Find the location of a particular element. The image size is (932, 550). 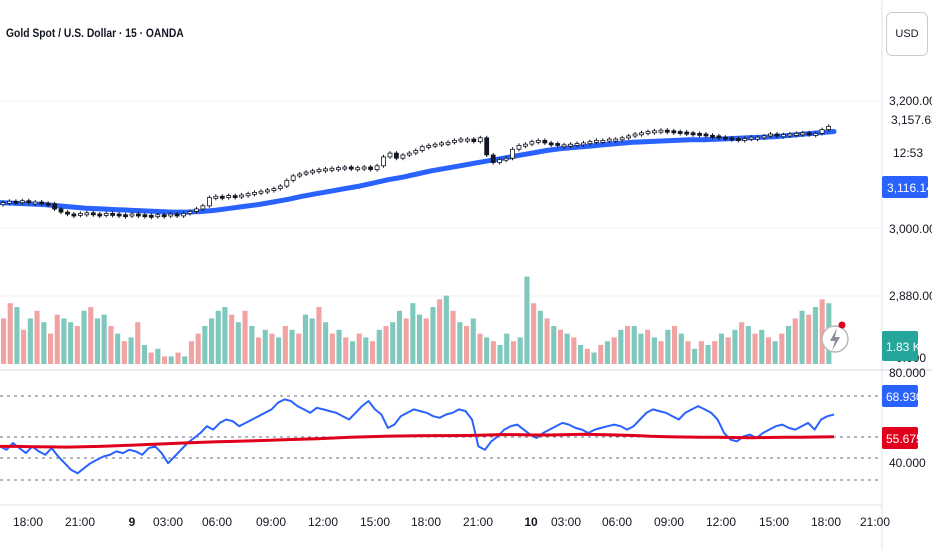

chart-title: Gold Spot / U.S. Dollar · 15 · OANDA is located at coordinates (95, 33).